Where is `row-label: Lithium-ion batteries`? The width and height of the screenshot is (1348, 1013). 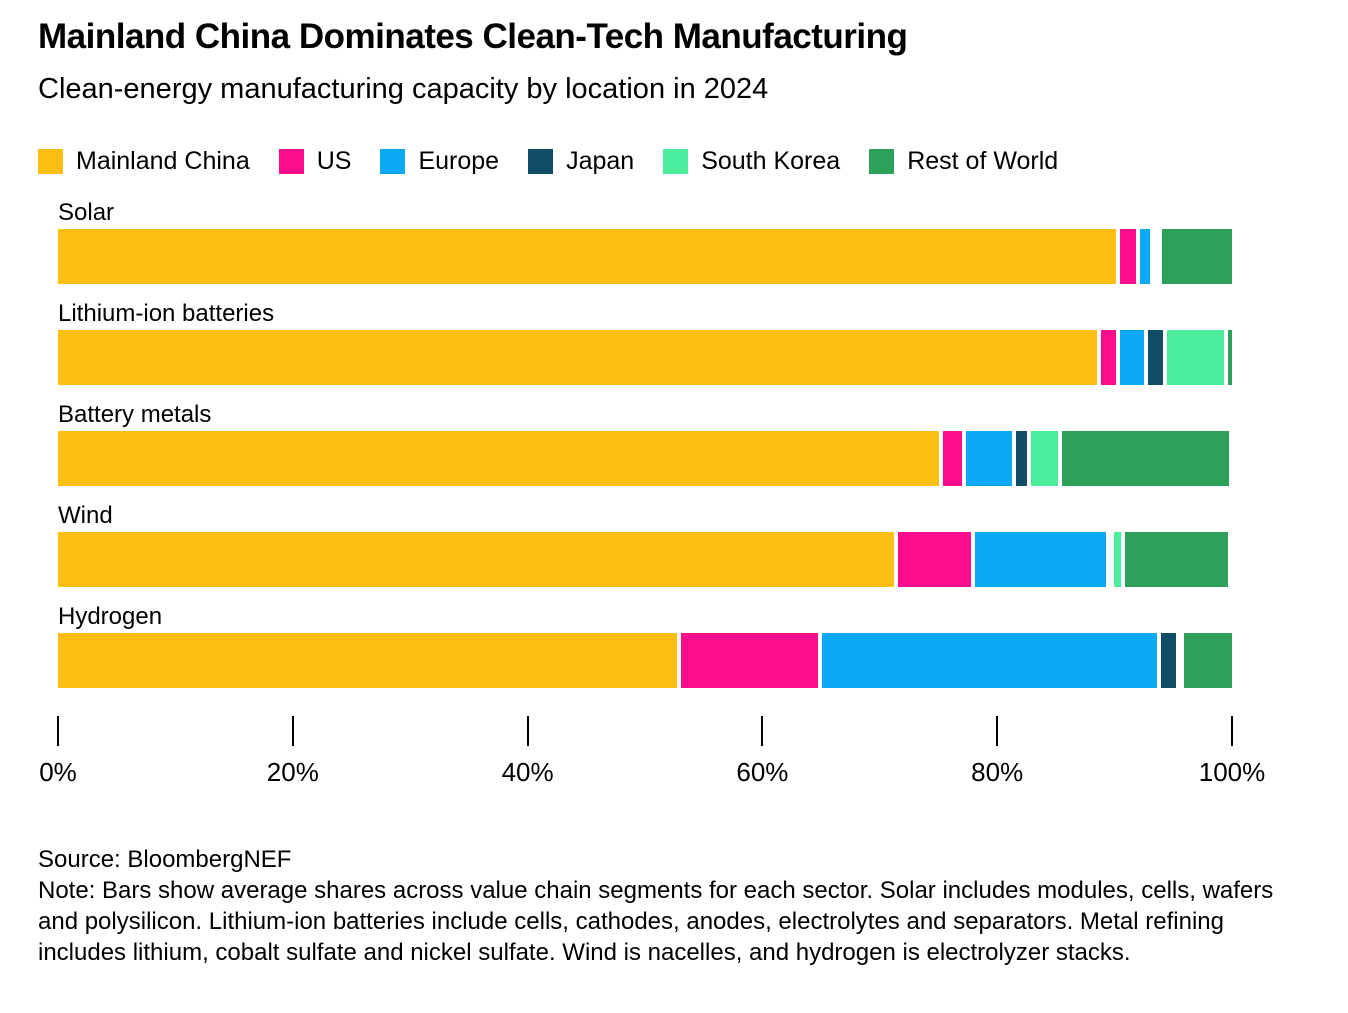 row-label: Lithium-ion batteries is located at coordinates (166, 313).